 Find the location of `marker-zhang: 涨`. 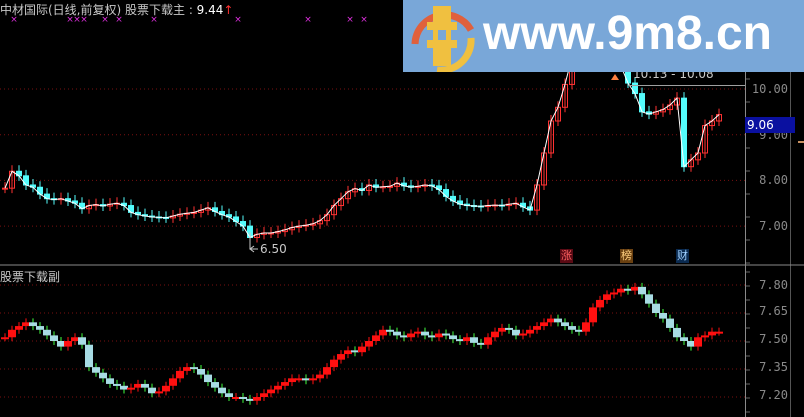

marker-zhang: 涨 is located at coordinates (566, 256).